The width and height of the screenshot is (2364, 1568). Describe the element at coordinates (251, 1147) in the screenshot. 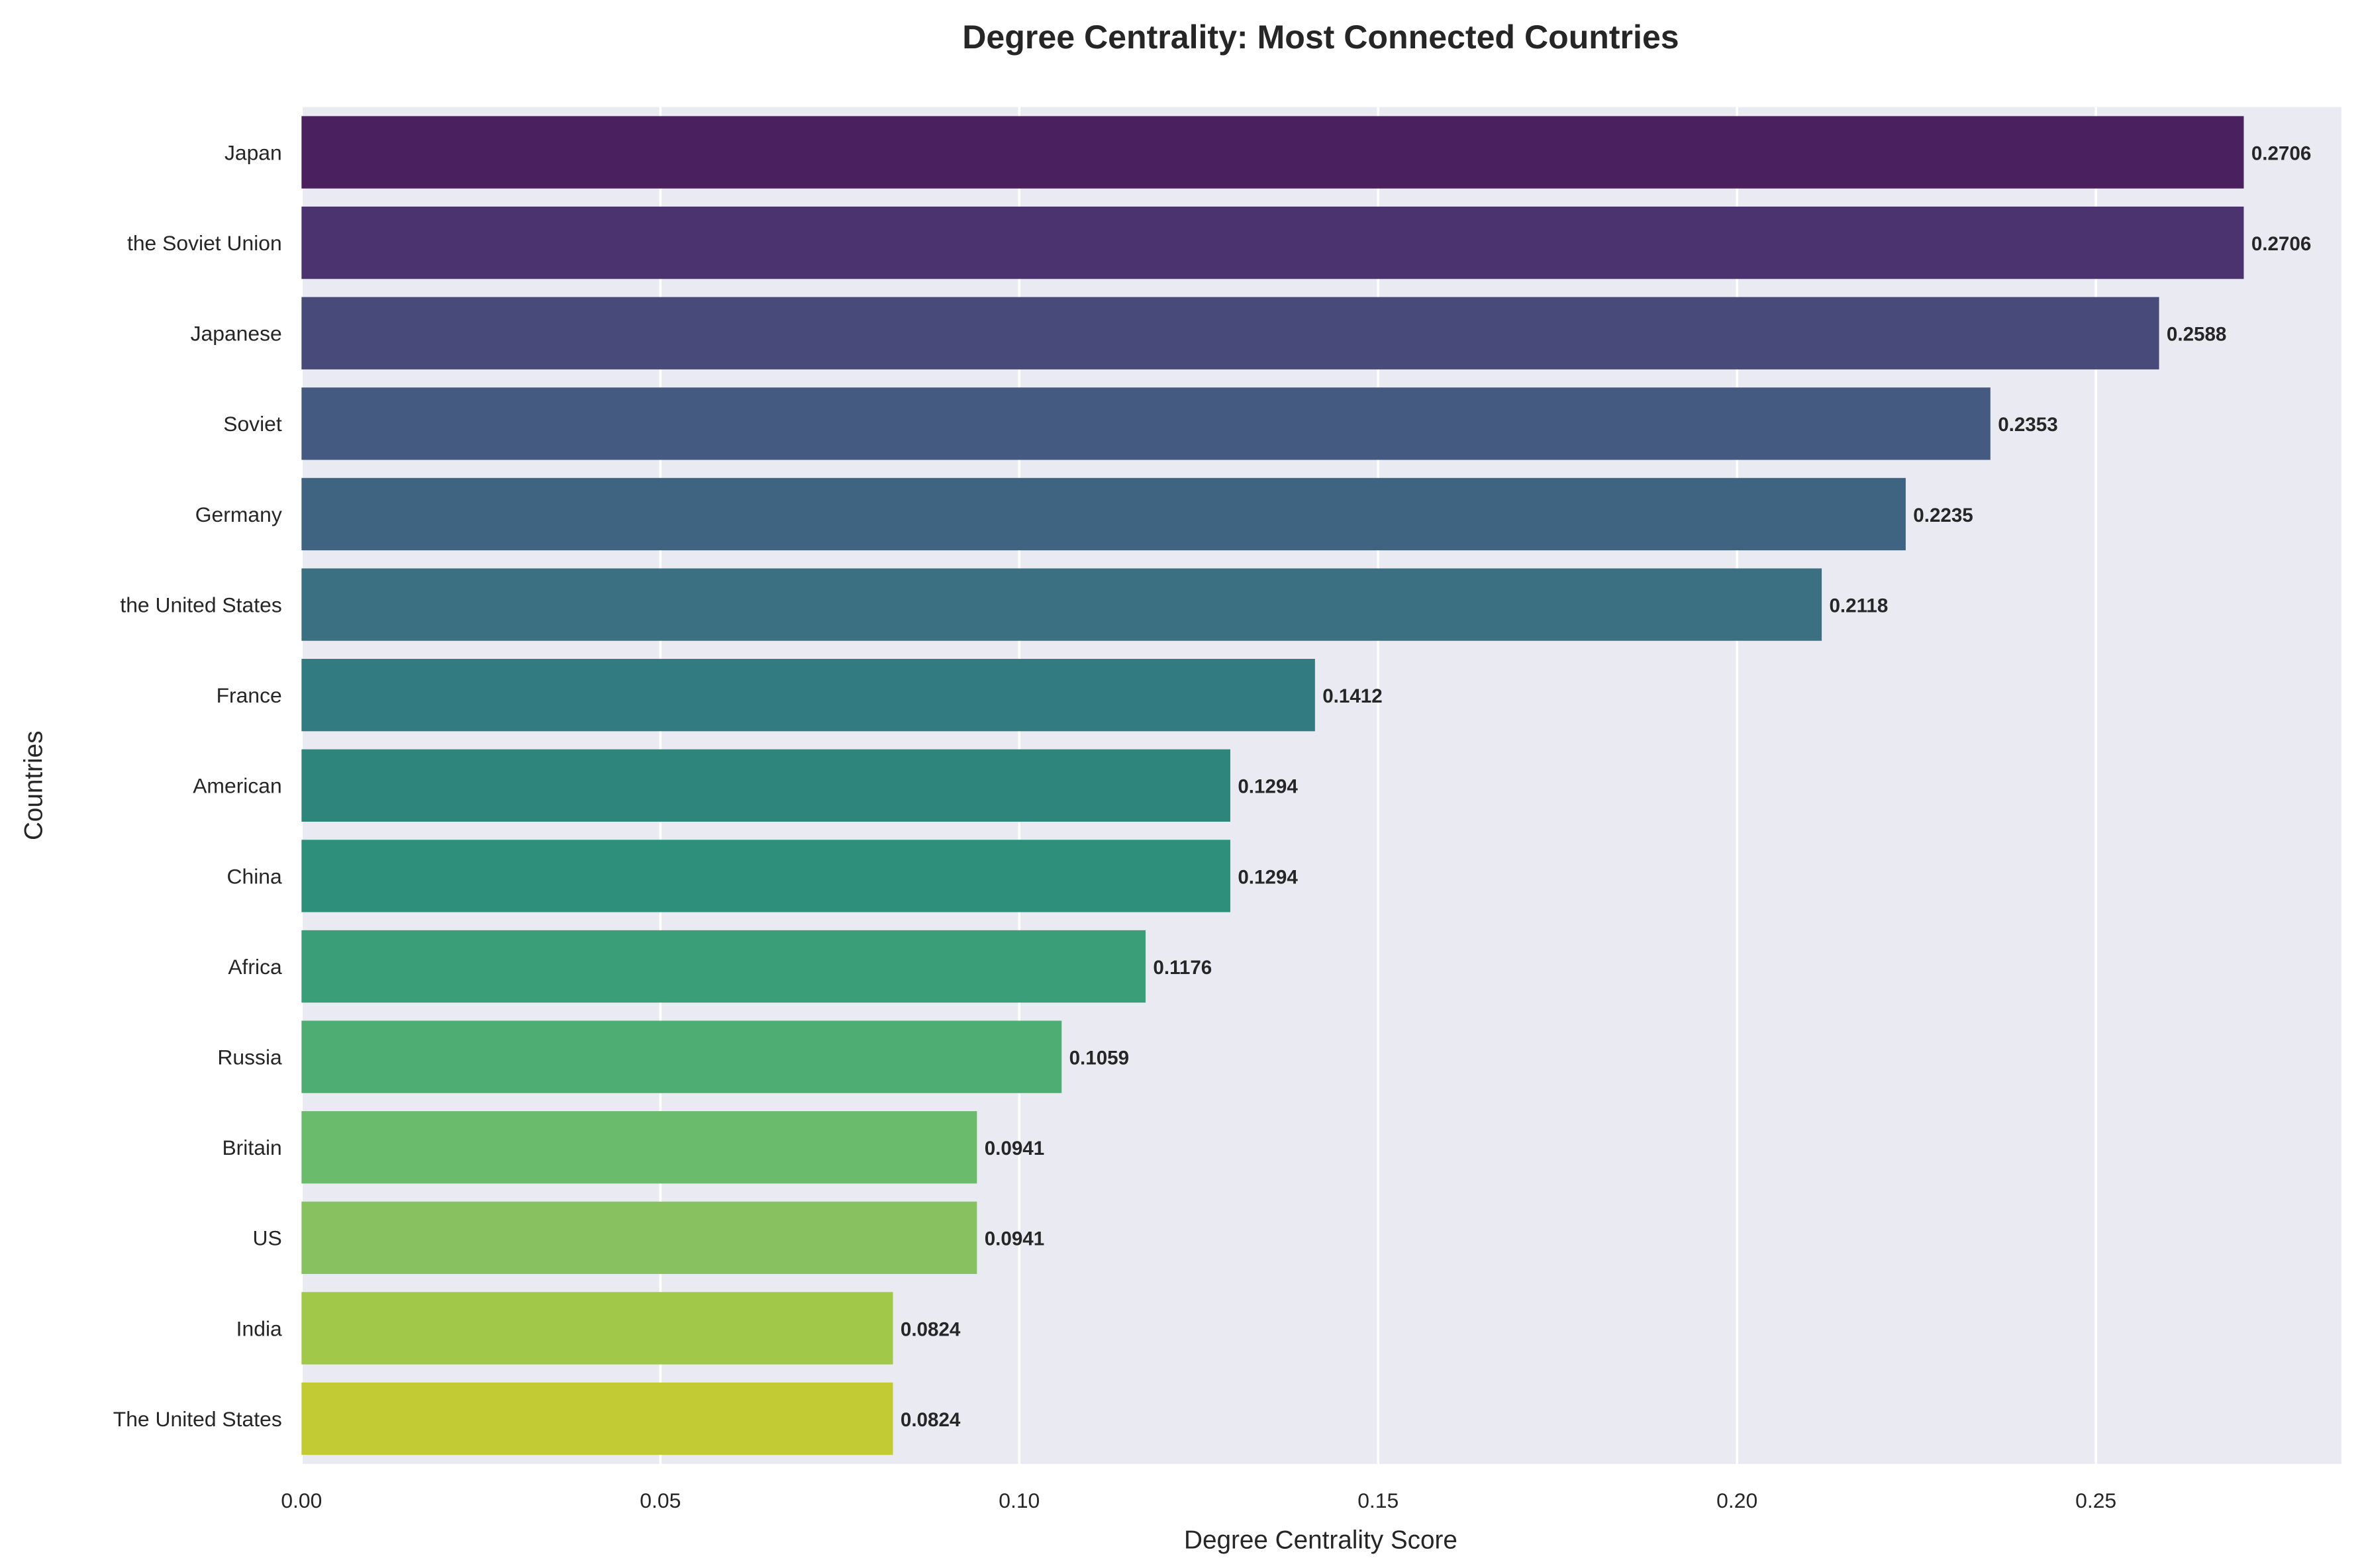

I see `y-tick-label: Britain` at that location.